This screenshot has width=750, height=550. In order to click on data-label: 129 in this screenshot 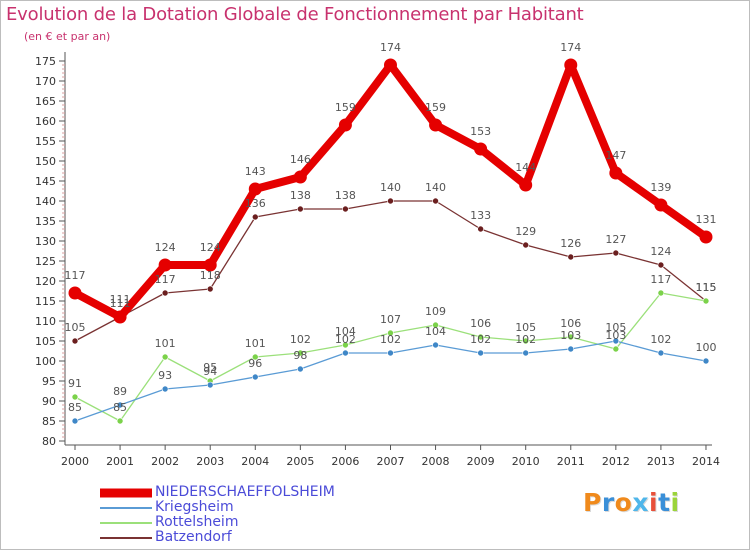, I will do `click(525, 231)`.